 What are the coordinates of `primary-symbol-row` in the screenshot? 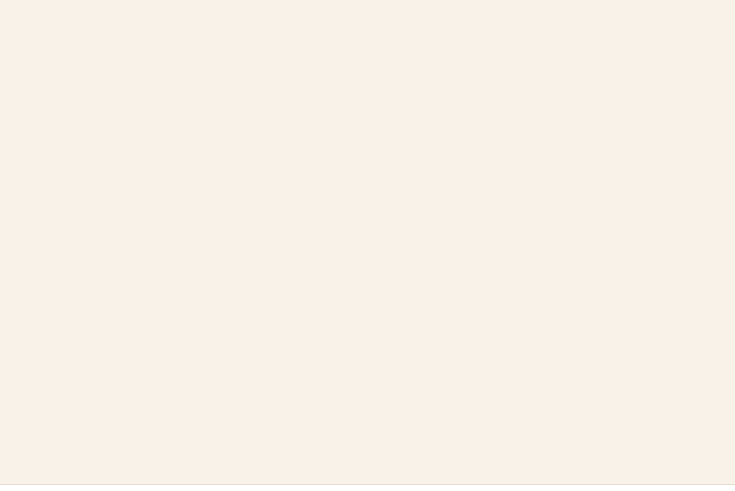 It's located at (74, 13).